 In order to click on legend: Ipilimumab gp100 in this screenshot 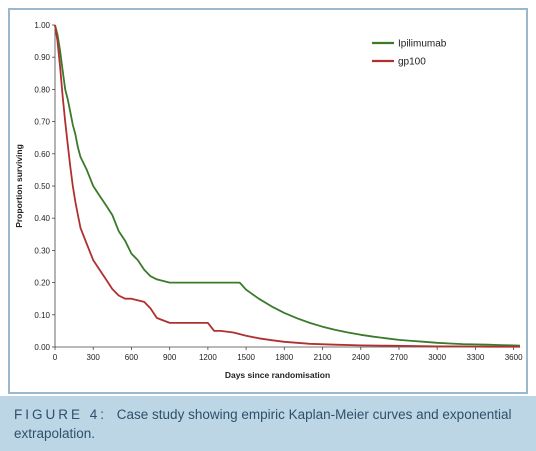, I will do `click(409, 53)`.